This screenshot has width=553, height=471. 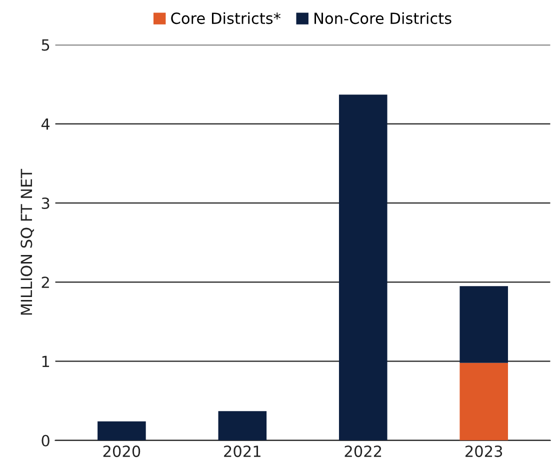 I want to click on x-tick-label: 2022, so click(x=363, y=452).